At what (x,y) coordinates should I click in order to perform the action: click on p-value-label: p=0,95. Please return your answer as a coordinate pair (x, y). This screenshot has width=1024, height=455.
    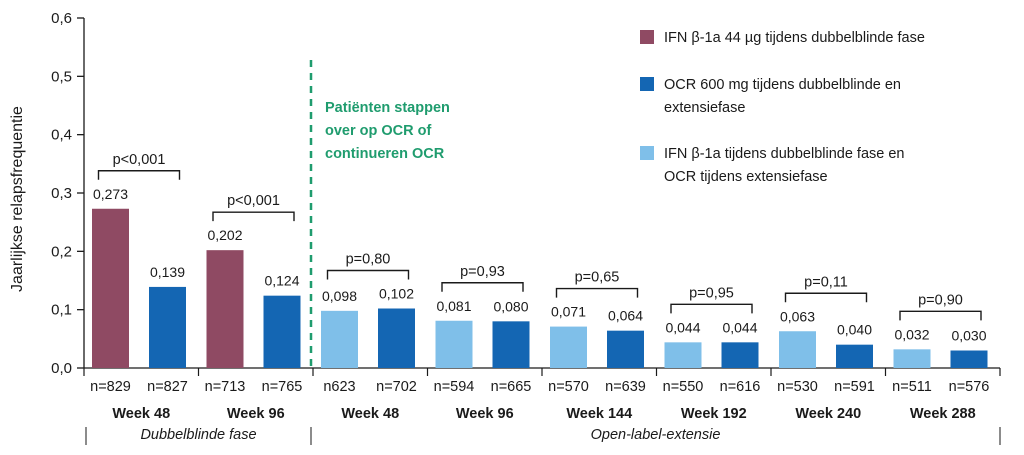
    Looking at the image, I should click on (711, 293).